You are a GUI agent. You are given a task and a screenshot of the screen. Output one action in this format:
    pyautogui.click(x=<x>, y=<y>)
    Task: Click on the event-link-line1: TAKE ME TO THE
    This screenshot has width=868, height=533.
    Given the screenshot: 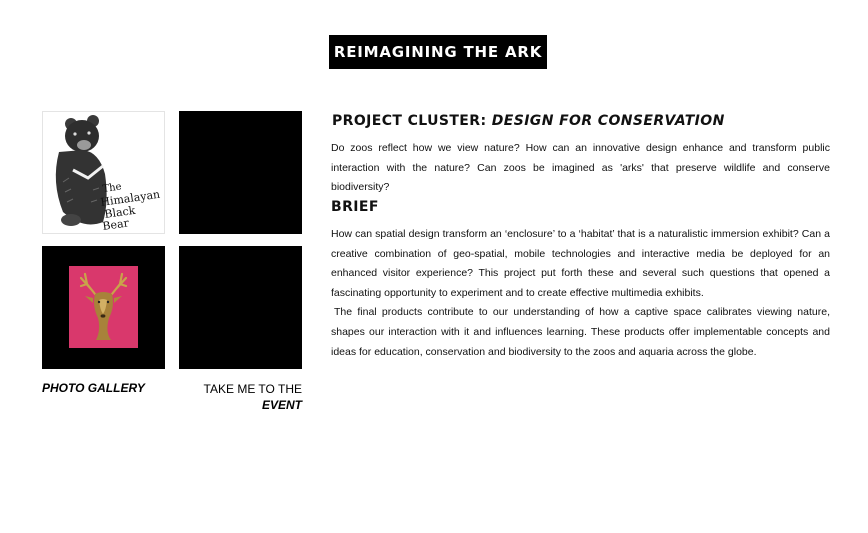 What is the action you would take?
    pyautogui.click(x=252, y=389)
    